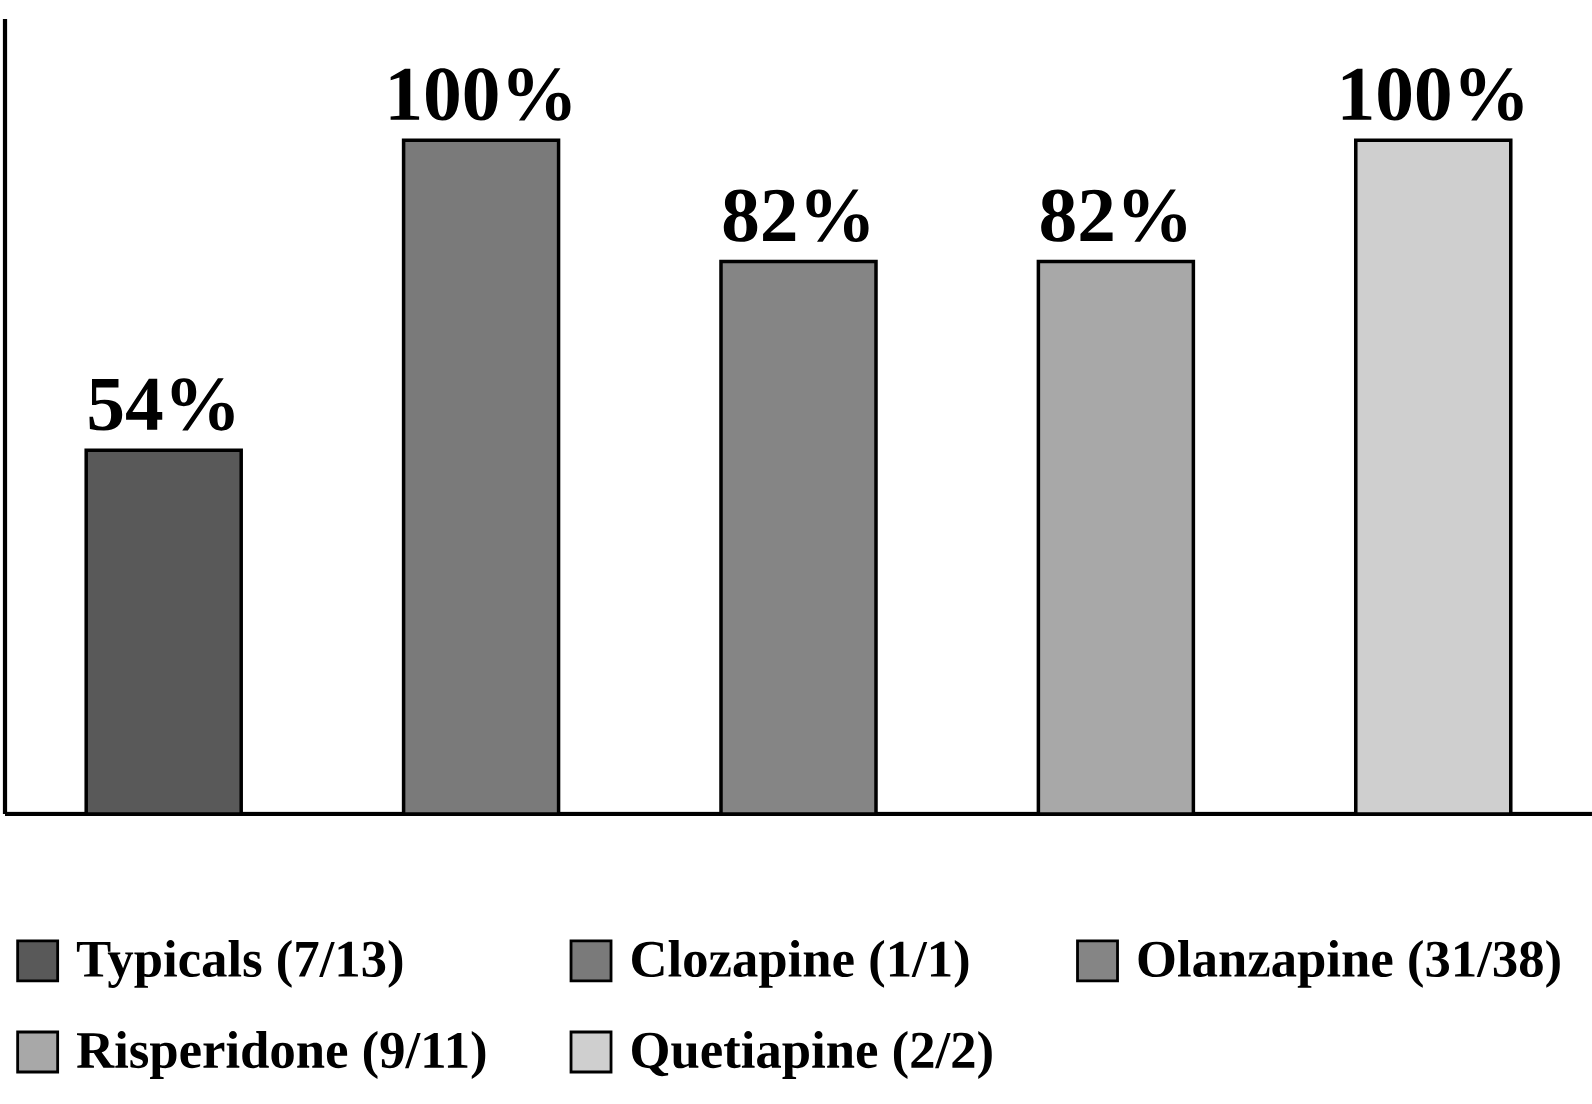 This screenshot has height=1104, width=1592. What do you see at coordinates (161, 404) in the screenshot?
I see `data-label: 54%` at bounding box center [161, 404].